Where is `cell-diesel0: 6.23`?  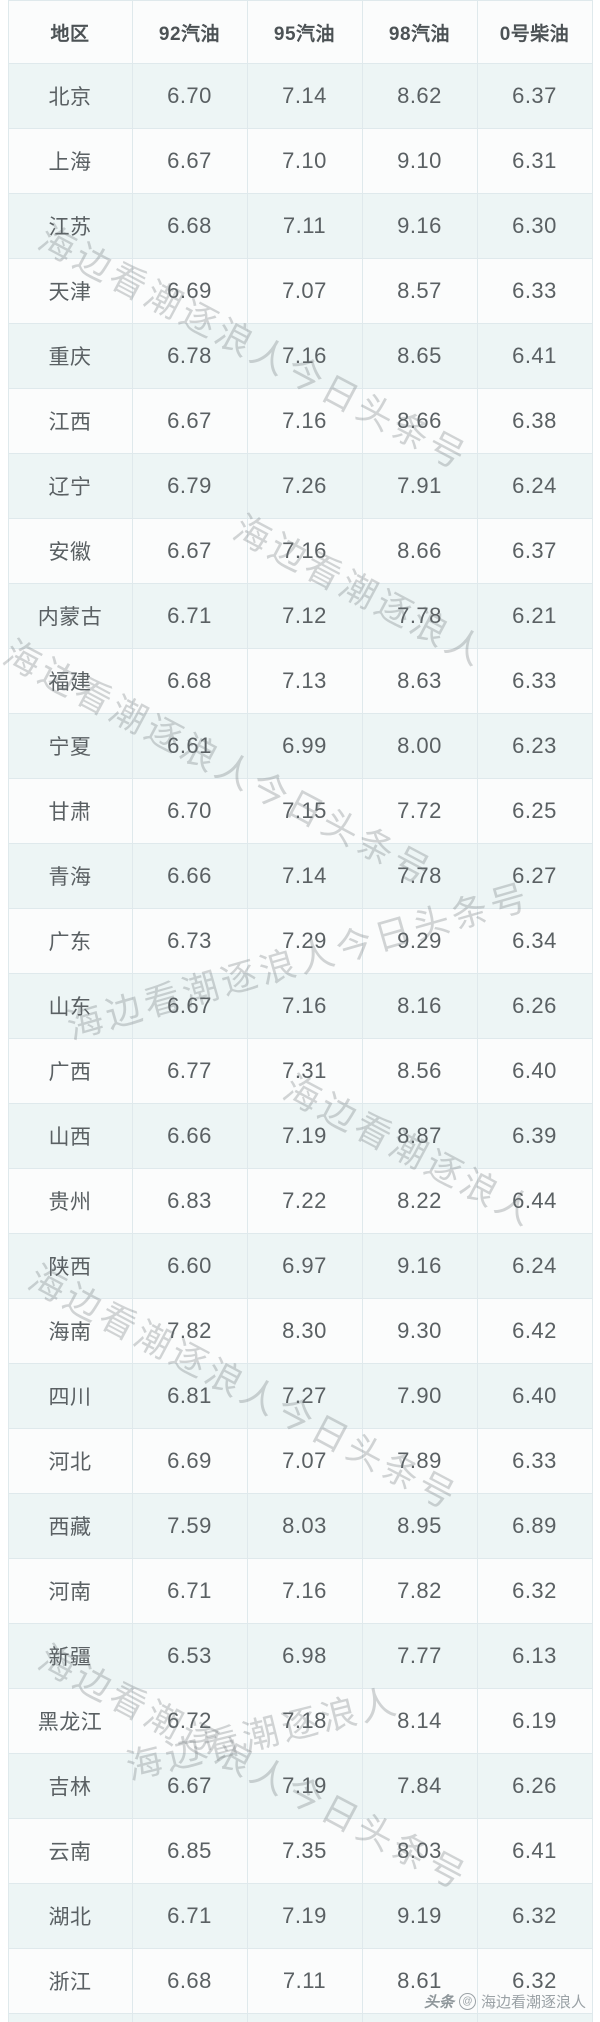 cell-diesel0: 6.23 is located at coordinates (534, 746).